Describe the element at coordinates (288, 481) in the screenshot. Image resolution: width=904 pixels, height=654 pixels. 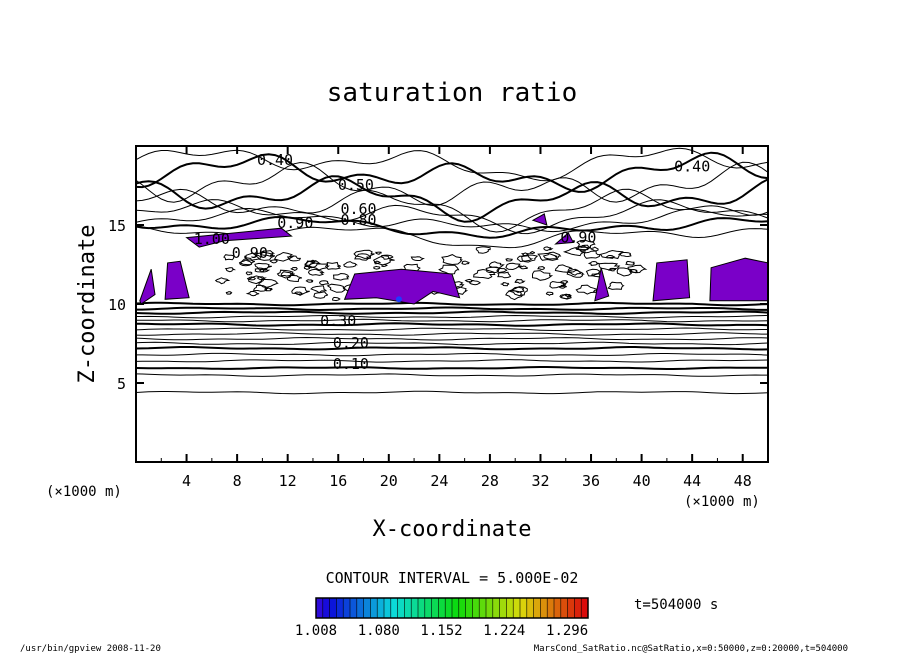
I see `x-tick-label: 12` at that location.